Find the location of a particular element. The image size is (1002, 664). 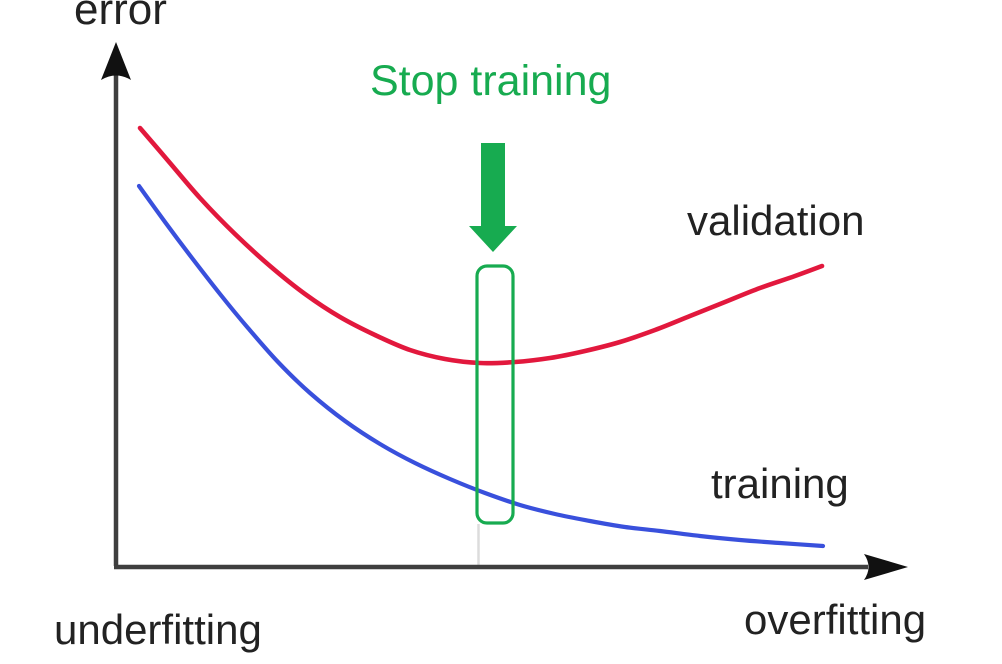

overfitting-region-label: overfitting is located at coordinates (835, 619).